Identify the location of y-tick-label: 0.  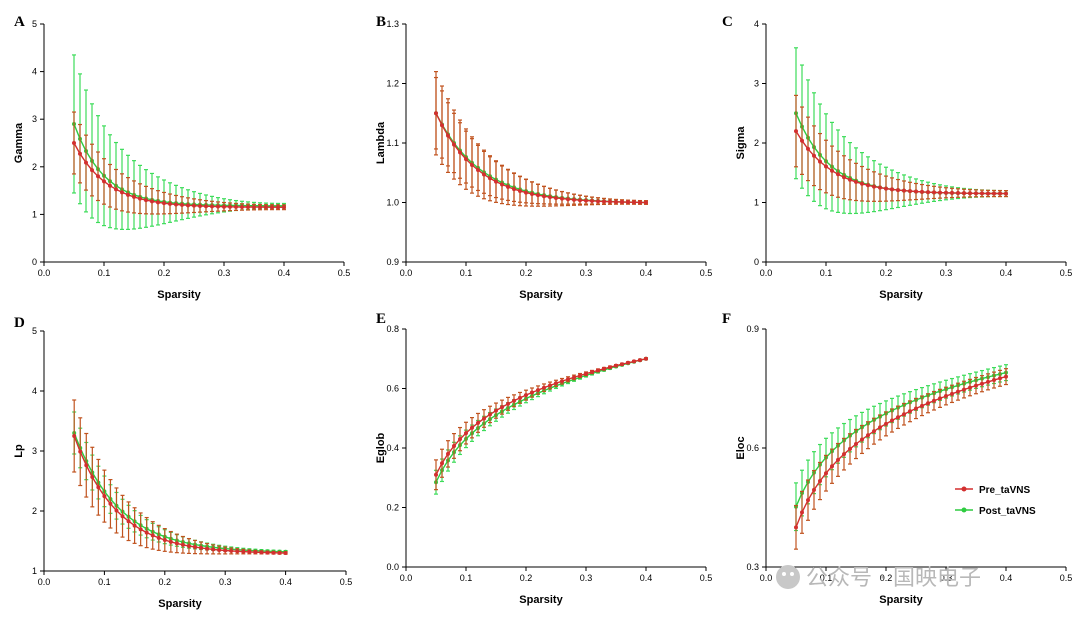
(756, 262).